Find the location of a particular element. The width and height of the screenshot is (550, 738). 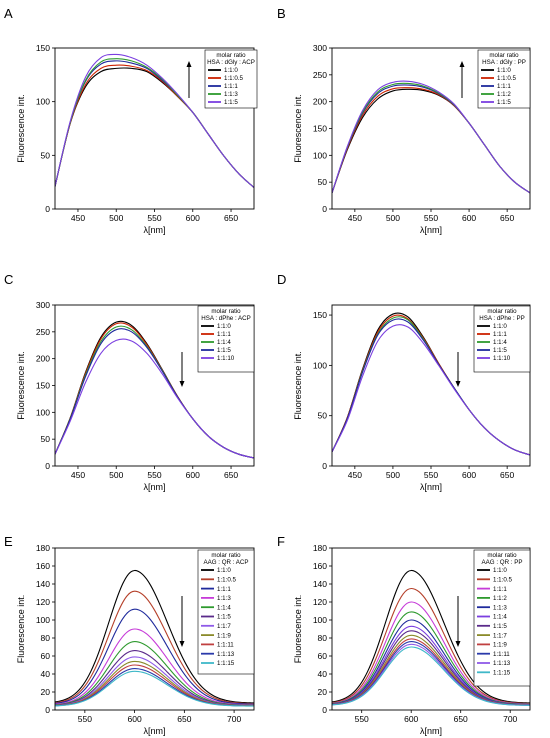

legend-entry: 1:1:7 is located at coordinates (224, 626).